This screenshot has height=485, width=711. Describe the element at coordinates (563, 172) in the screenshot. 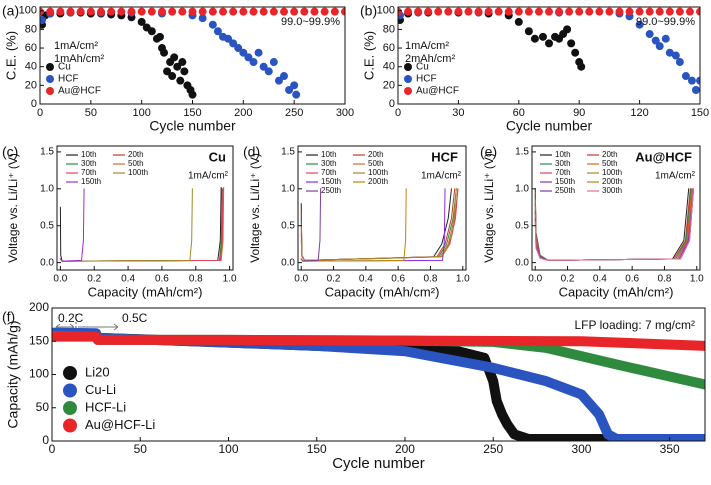

I see `legend-label: 70th` at that location.